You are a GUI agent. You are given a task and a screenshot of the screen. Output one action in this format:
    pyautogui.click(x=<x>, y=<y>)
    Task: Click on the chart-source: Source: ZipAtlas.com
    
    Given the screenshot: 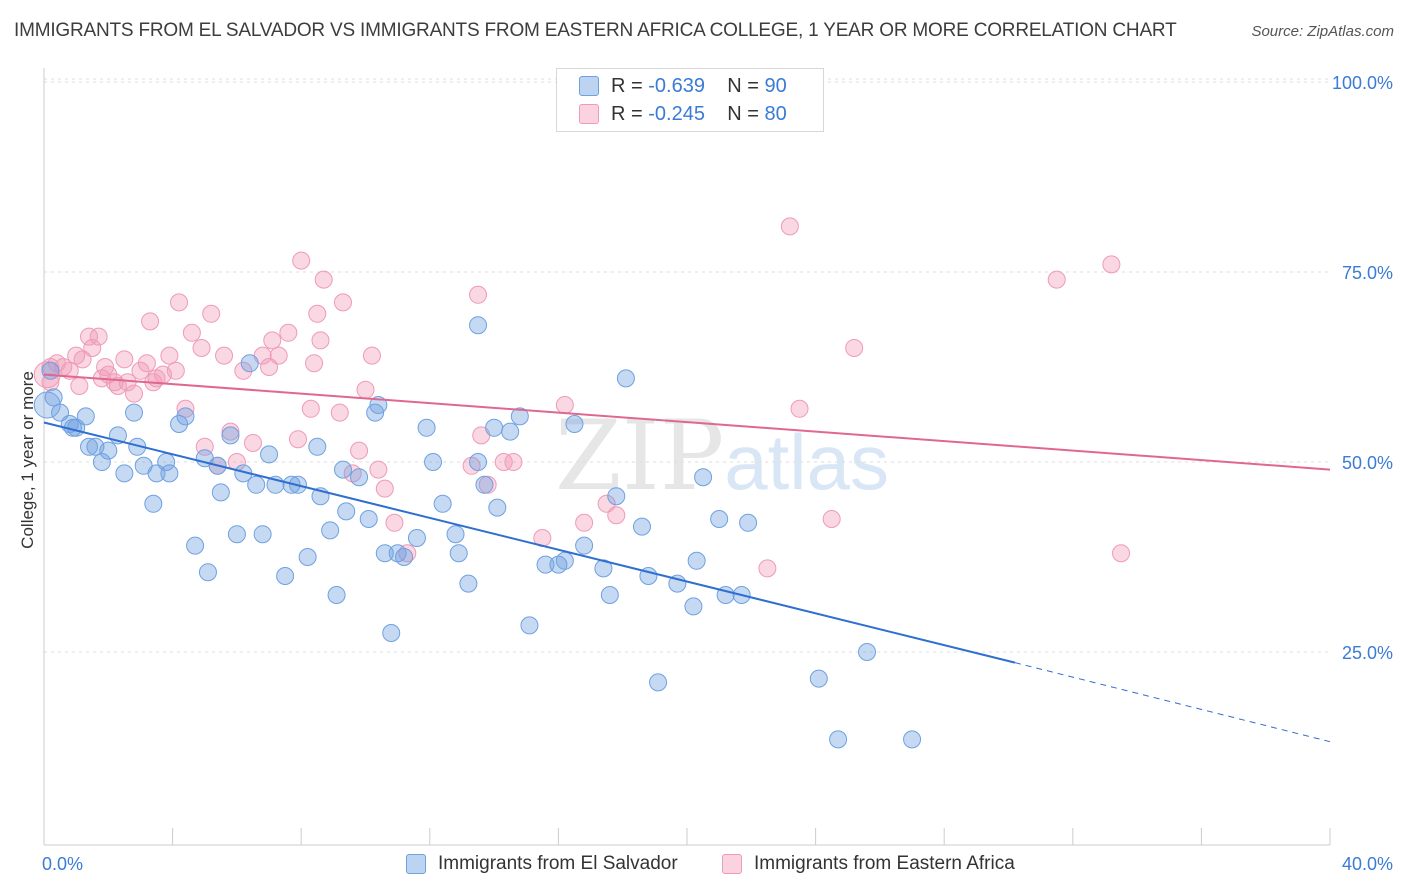 What is the action you would take?
    pyautogui.click(x=1322, y=31)
    